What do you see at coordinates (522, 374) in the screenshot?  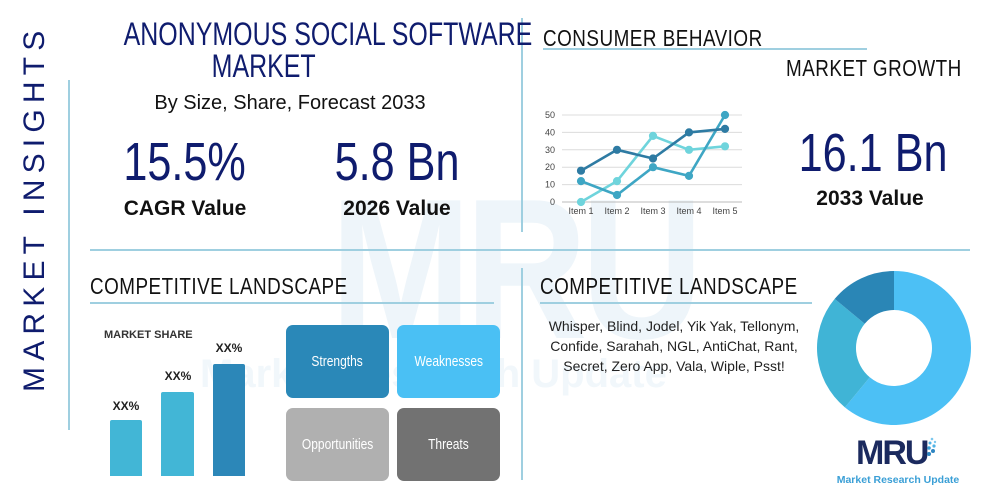 I see `bottom-center-vertical-divider` at bounding box center [522, 374].